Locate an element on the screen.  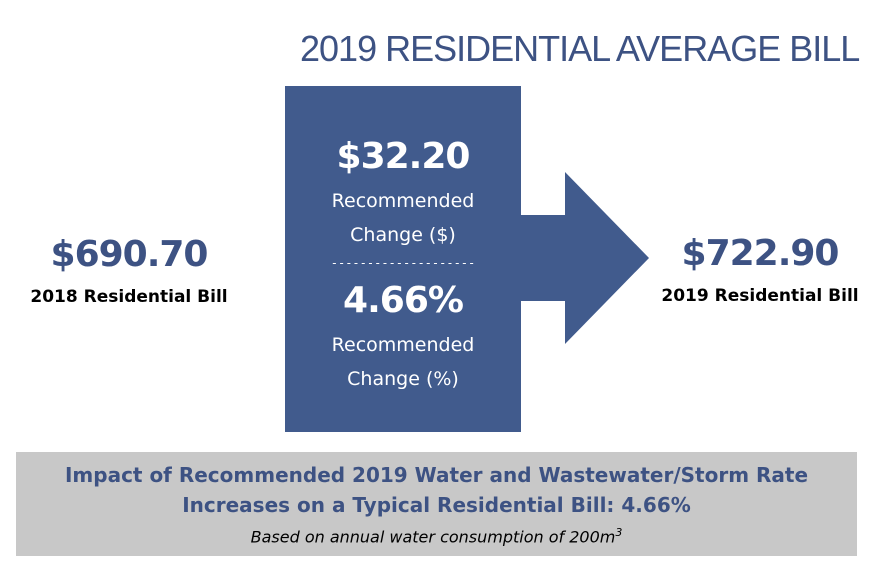
consumption-note-superscript: 3 is located at coordinates (619, 532).